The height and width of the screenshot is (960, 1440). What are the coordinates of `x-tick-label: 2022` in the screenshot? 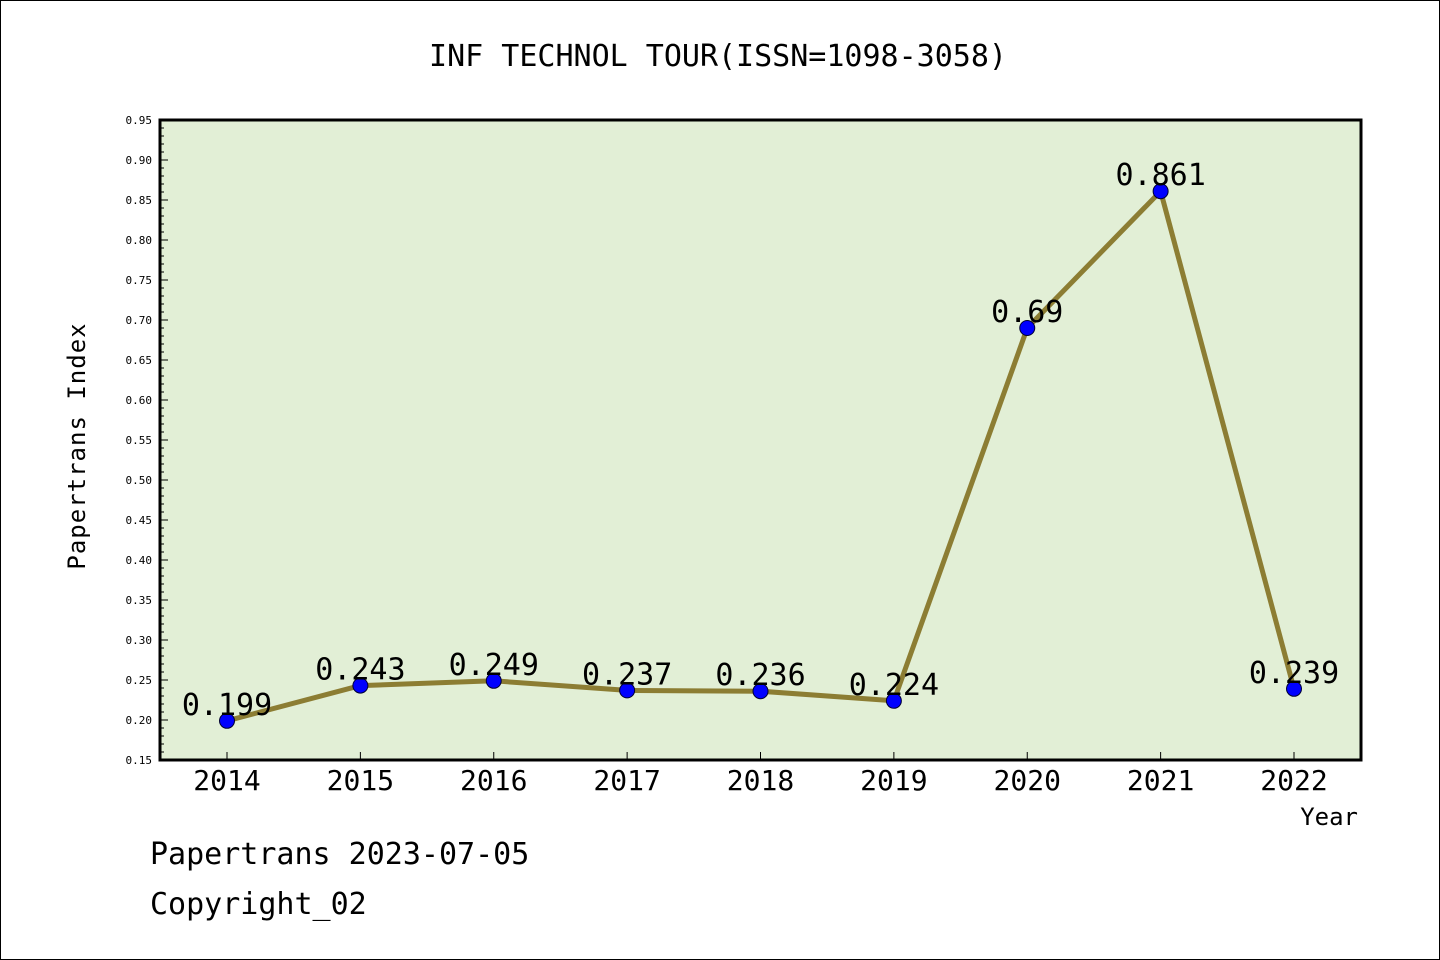 It's located at (1293, 780).